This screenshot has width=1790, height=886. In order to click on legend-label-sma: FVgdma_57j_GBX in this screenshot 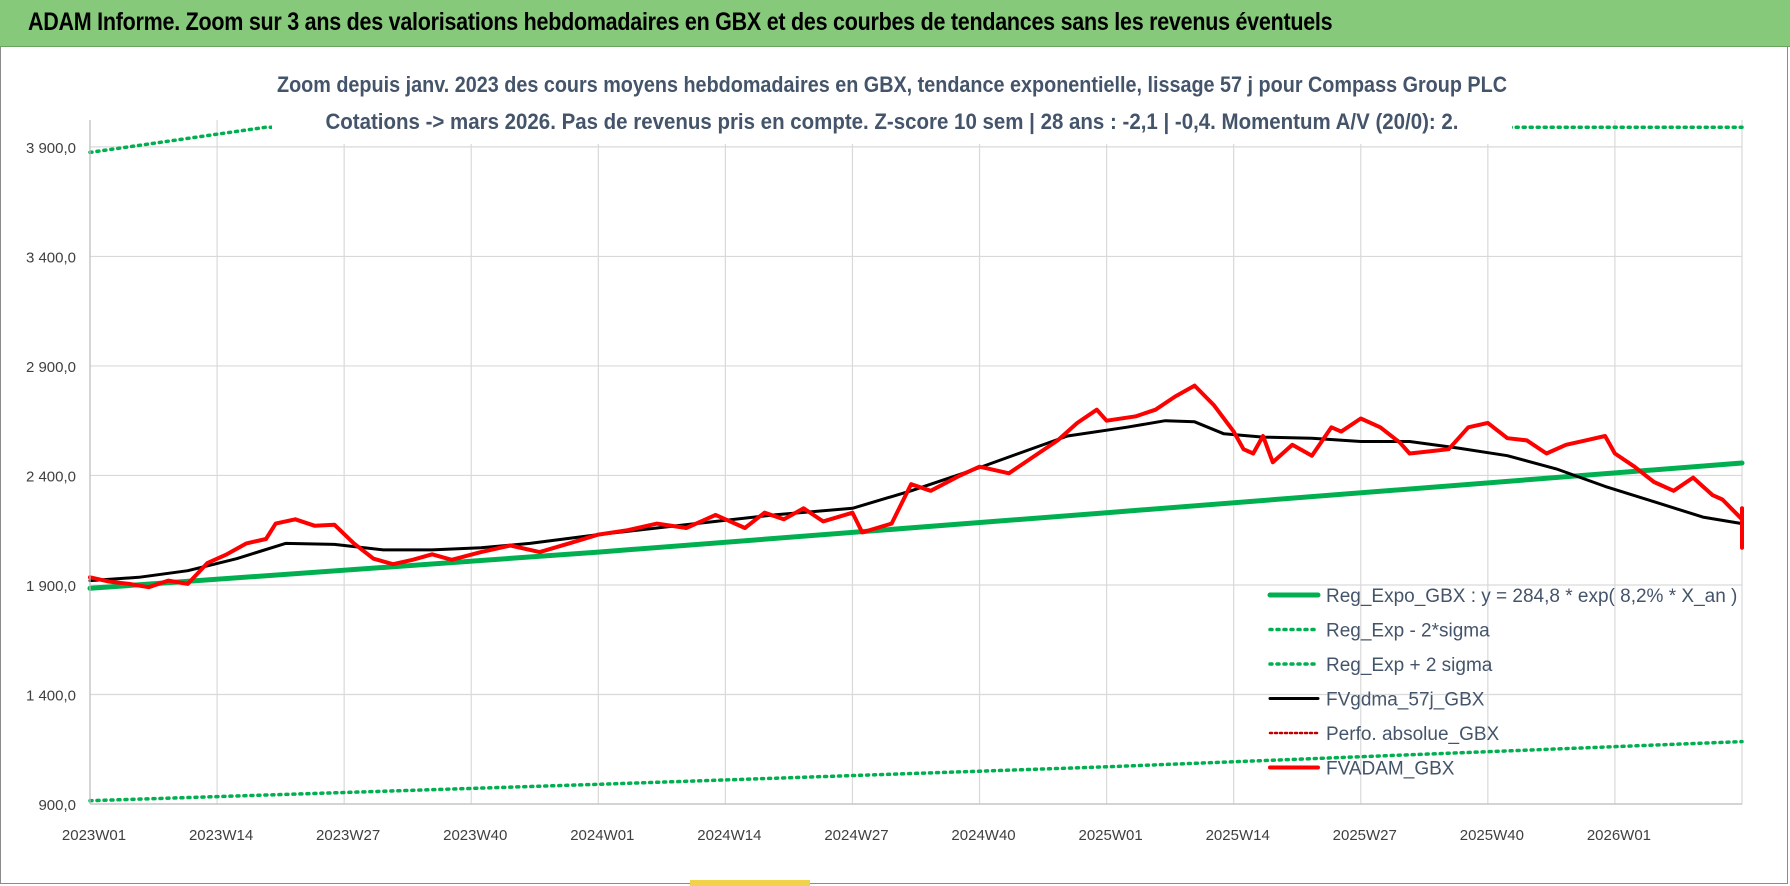, I will do `click(1405, 700)`.